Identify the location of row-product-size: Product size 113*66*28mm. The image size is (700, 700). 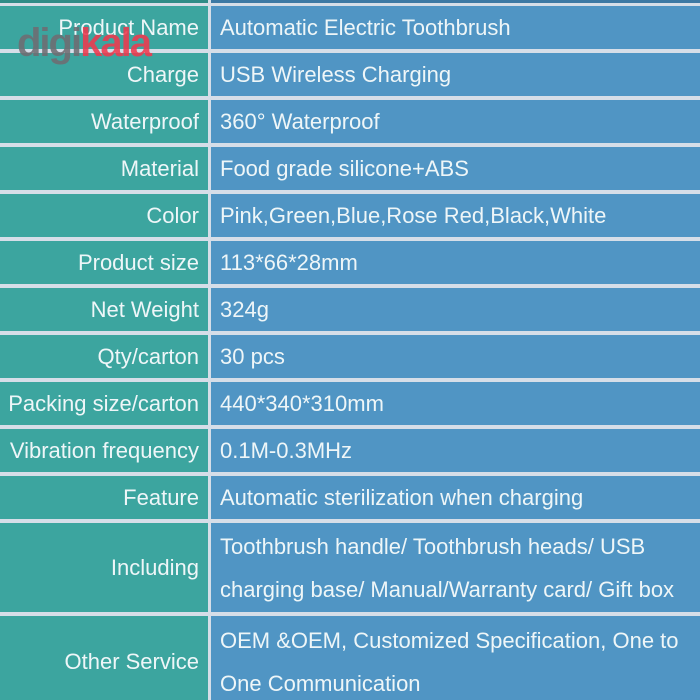
(350, 262).